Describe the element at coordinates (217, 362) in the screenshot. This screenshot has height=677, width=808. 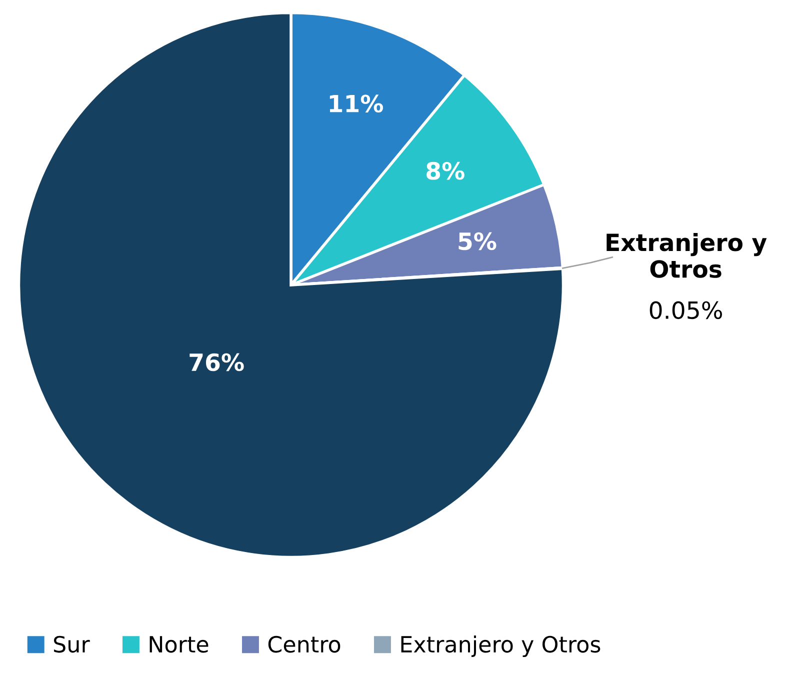
I see `data-label: 76%` at that location.